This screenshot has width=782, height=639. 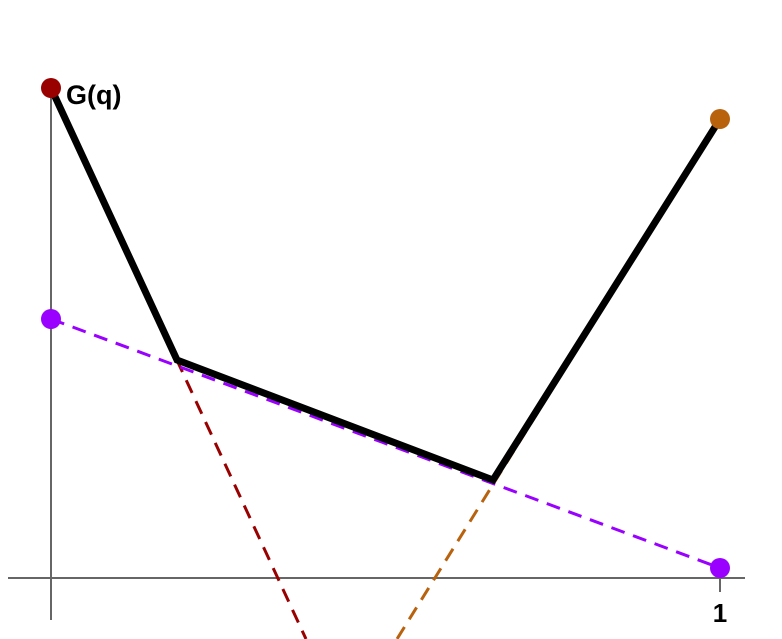 I want to click on red-point, so click(x=51, y=88).